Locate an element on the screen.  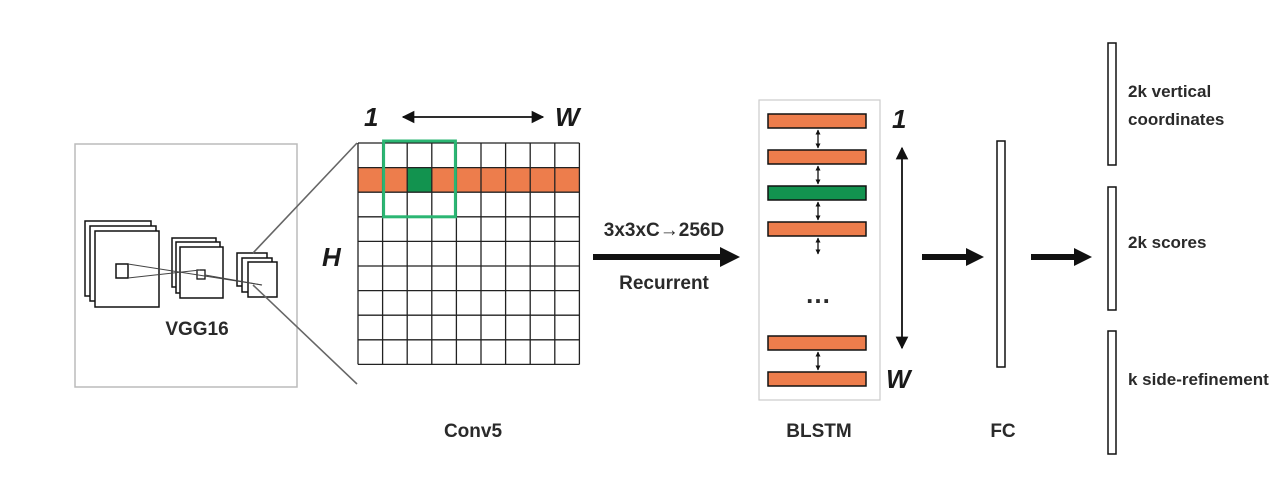
blstm-bottom-label: W is located at coordinates (899, 379).